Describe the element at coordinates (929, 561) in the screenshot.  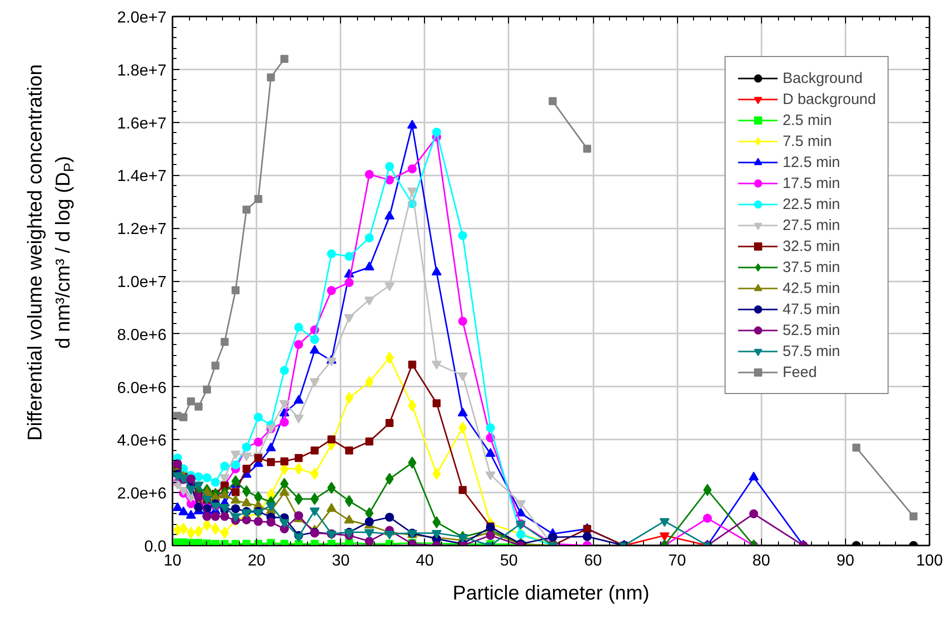
I see `x-tick-label: 100` at that location.